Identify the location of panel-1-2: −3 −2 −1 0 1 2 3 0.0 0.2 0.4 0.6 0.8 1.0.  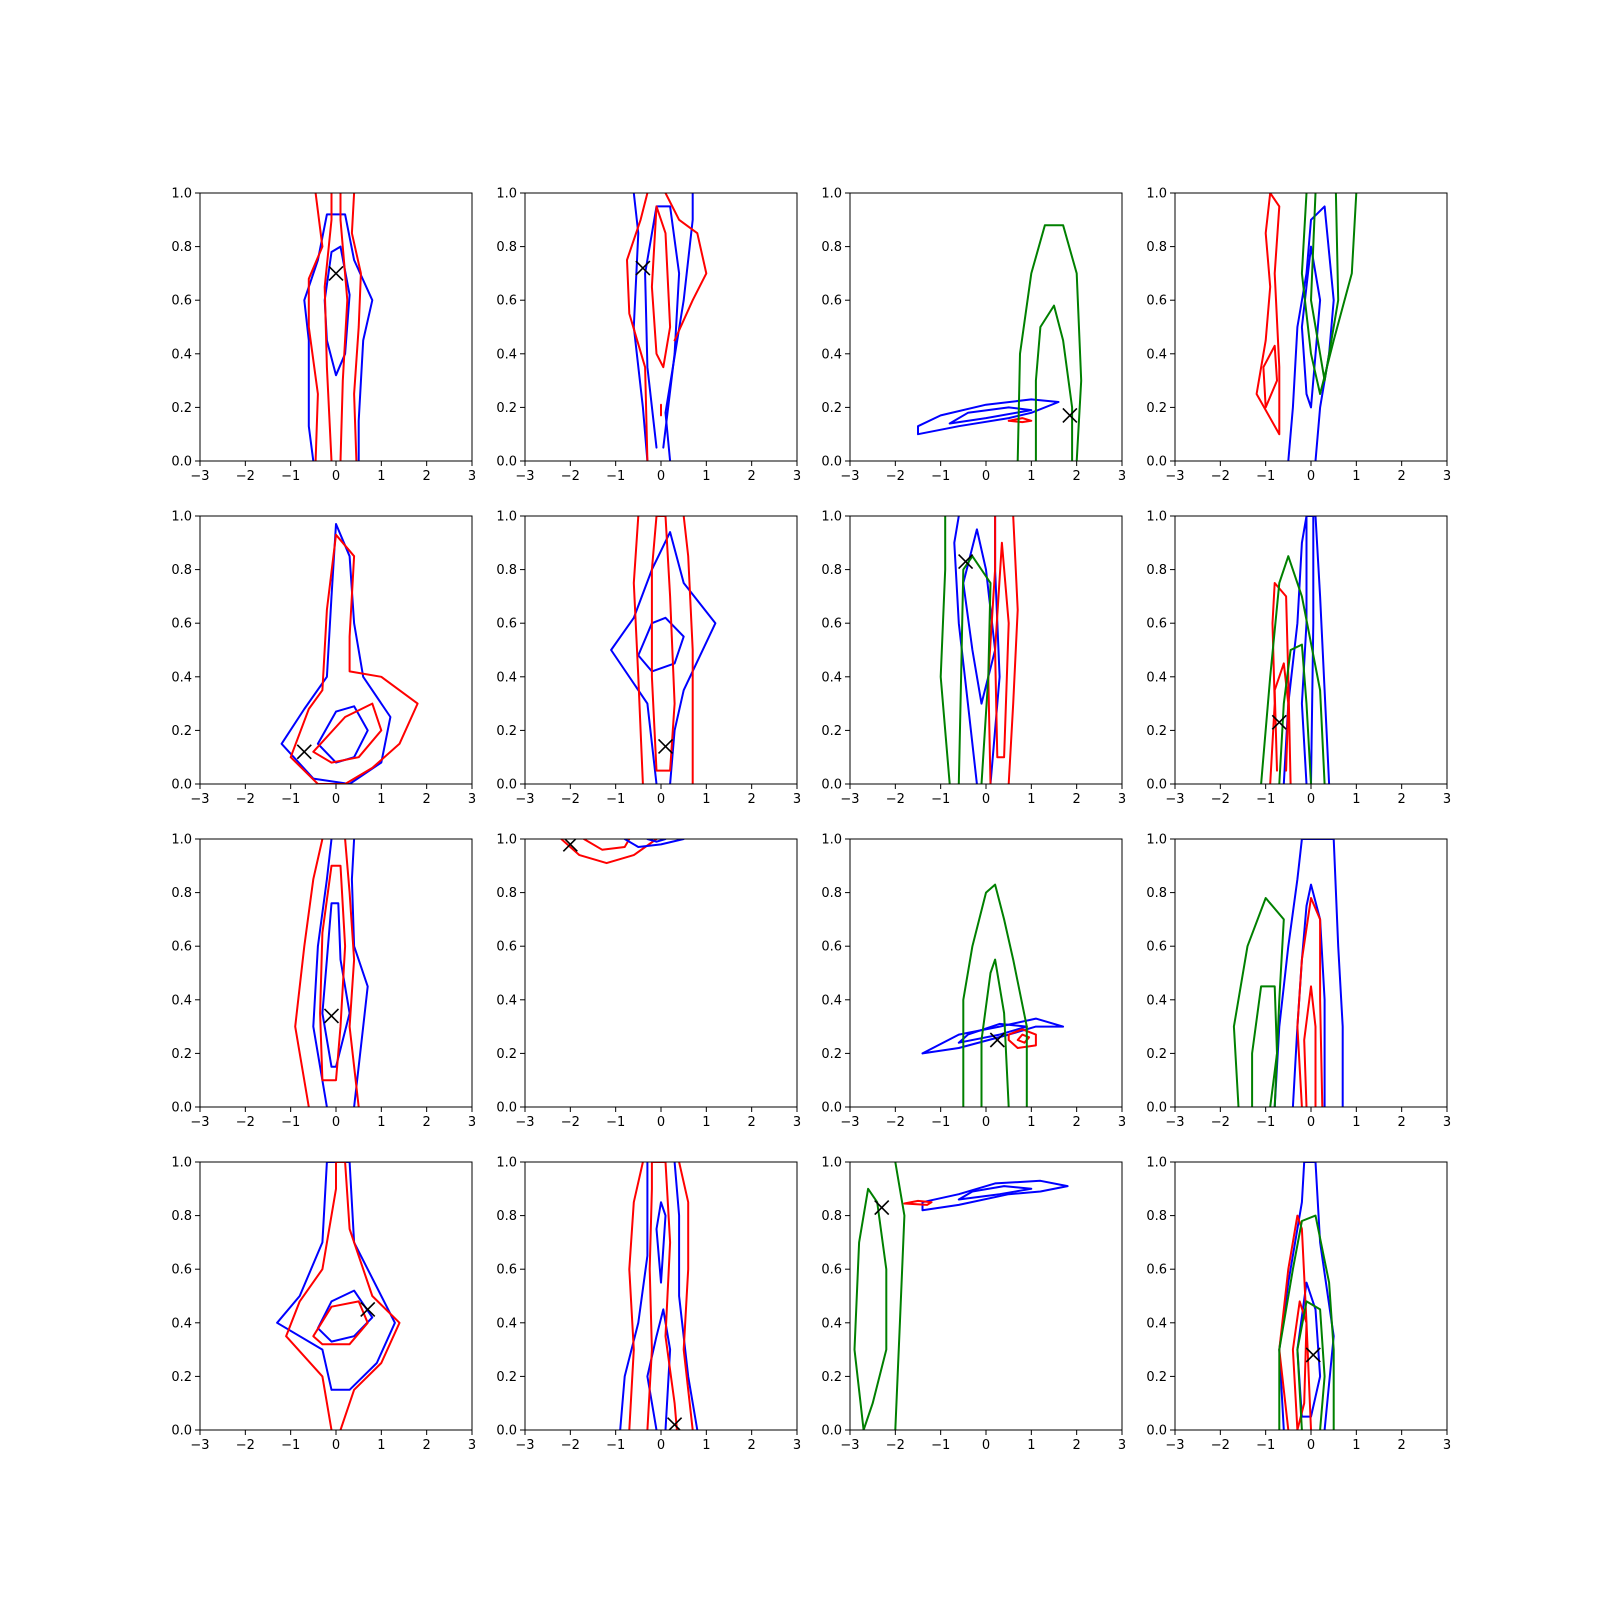
(973, 659).